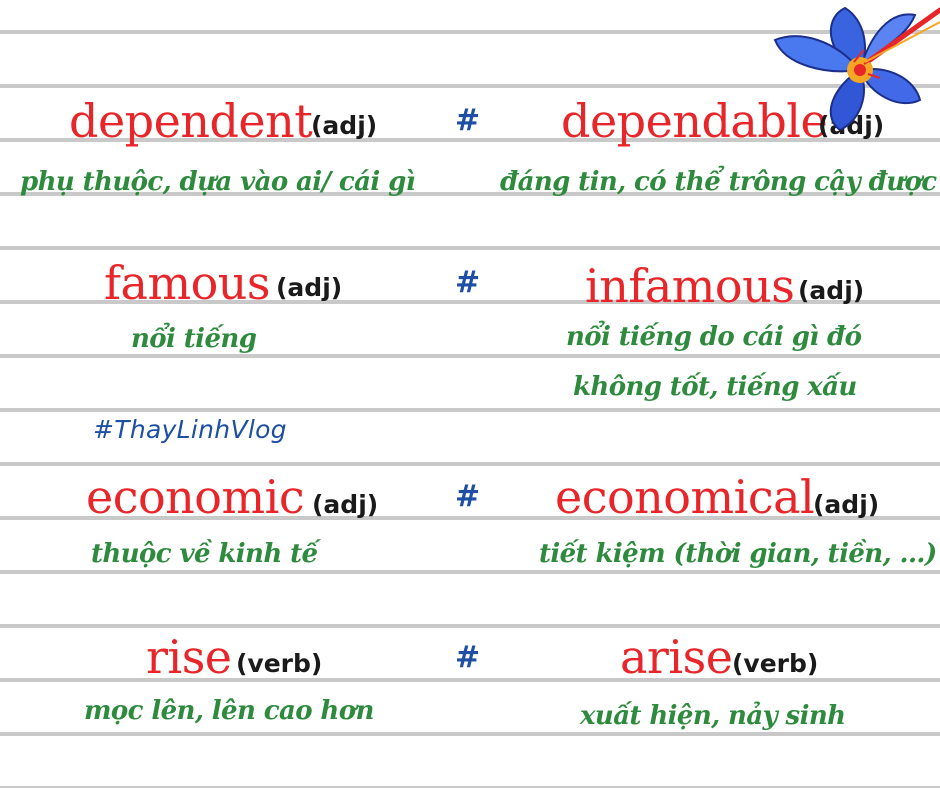 The image size is (940, 788). I want to click on pair-3-left-meaning: thuộc về kinh tế, so click(204, 554).